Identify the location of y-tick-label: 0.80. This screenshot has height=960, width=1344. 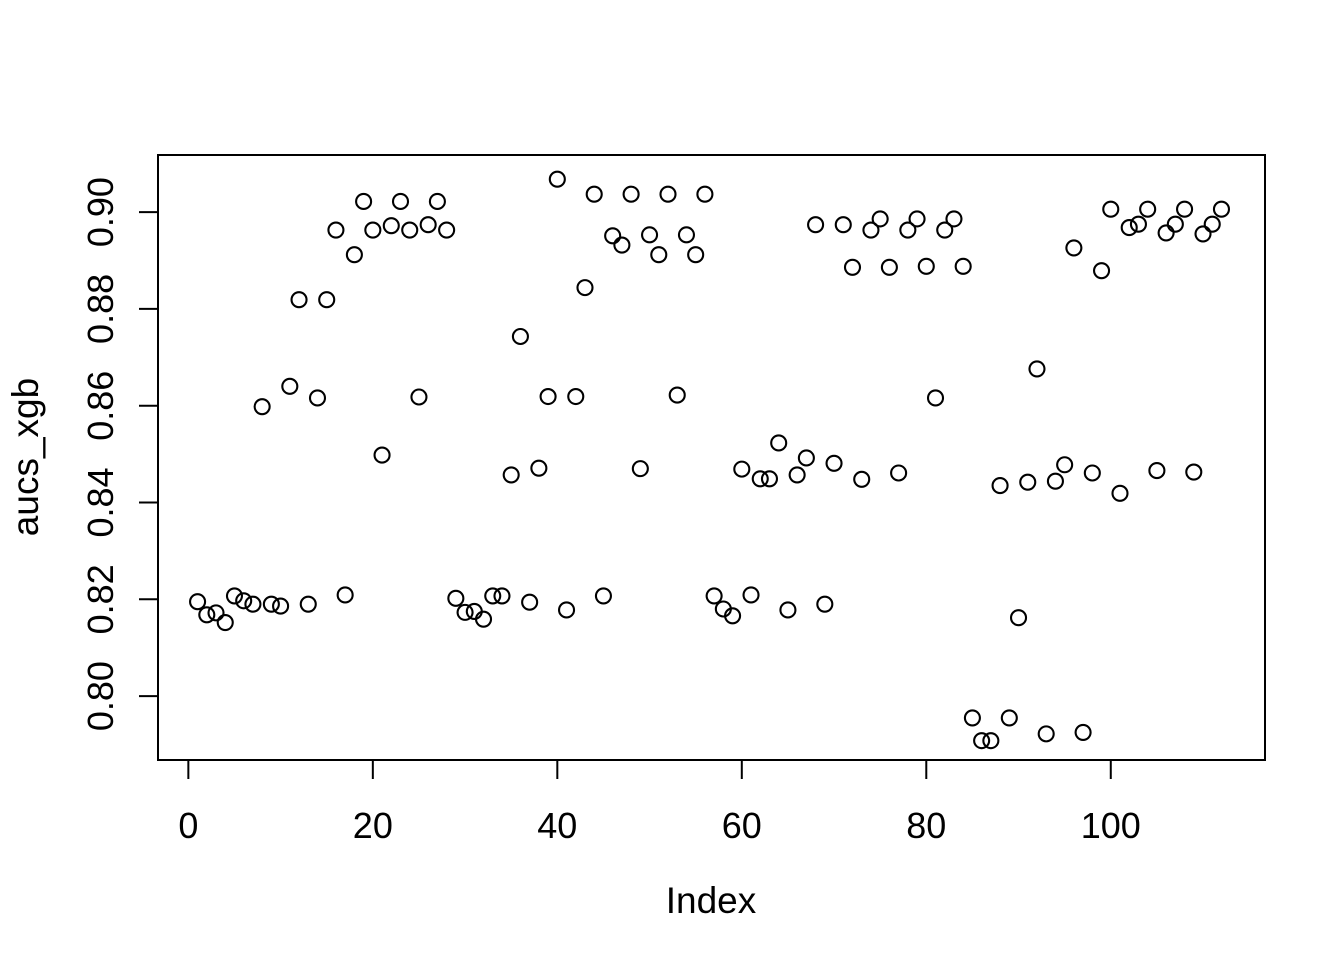
(100, 696).